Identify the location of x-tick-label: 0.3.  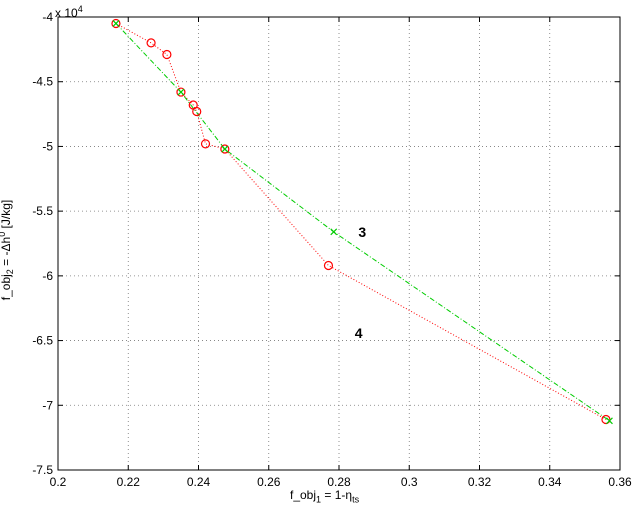
(409, 482).